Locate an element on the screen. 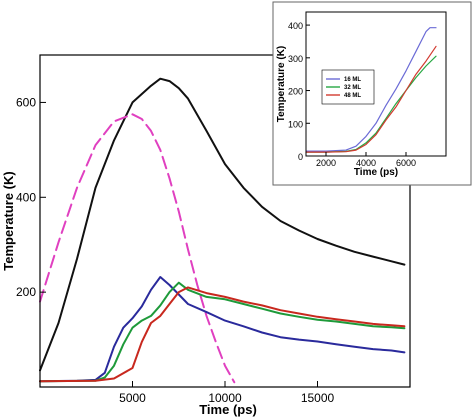 This screenshot has width=474, height=420. main-xtick-label-0: 5000 is located at coordinates (132, 398).